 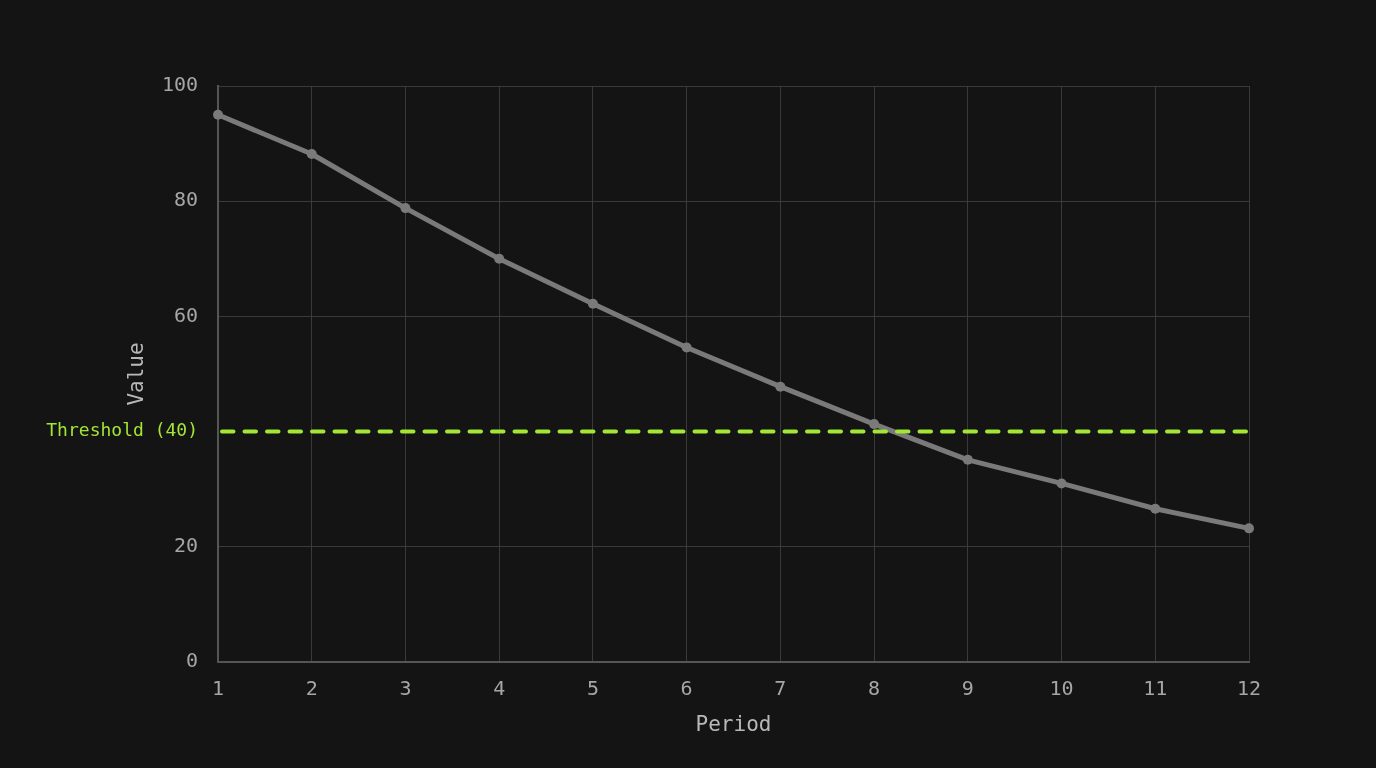 What do you see at coordinates (122, 430) in the screenshot?
I see `ref-line-label: Threshold (40)` at bounding box center [122, 430].